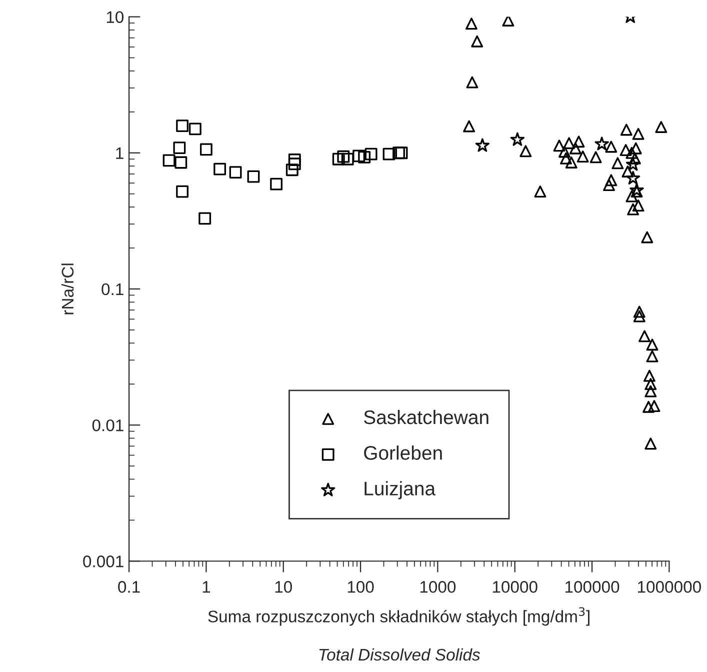  I want to click on x-tick-label: 1000, so click(438, 587).